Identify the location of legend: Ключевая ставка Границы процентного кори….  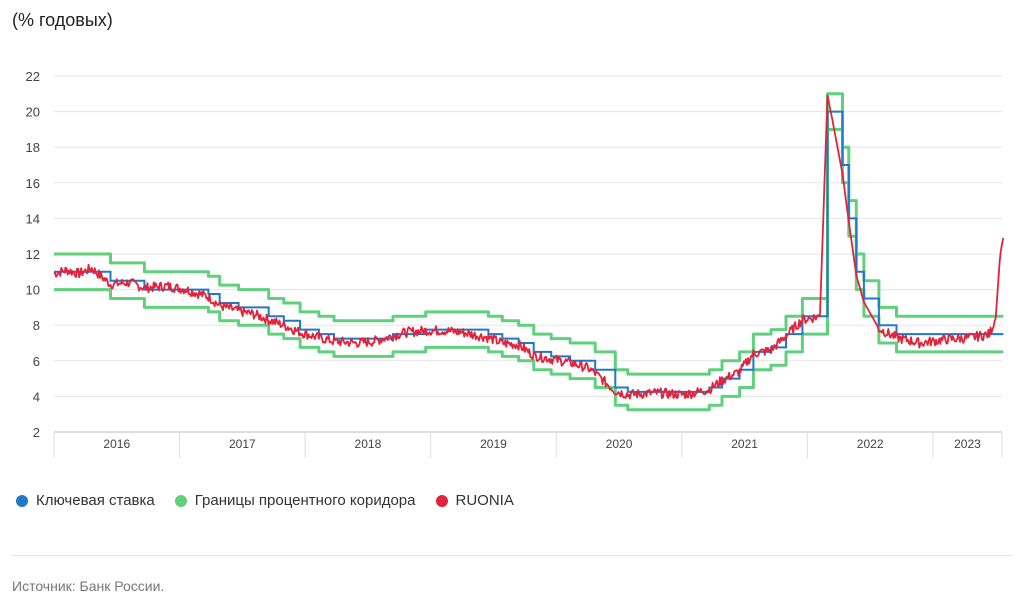
(265, 500).